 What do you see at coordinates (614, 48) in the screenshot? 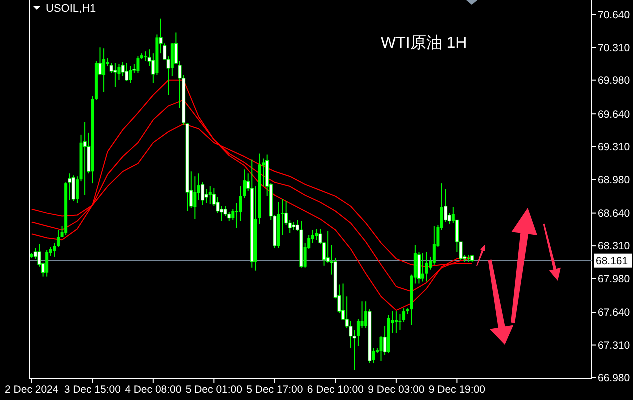
I see `y-tick-label: 70.310` at bounding box center [614, 48].